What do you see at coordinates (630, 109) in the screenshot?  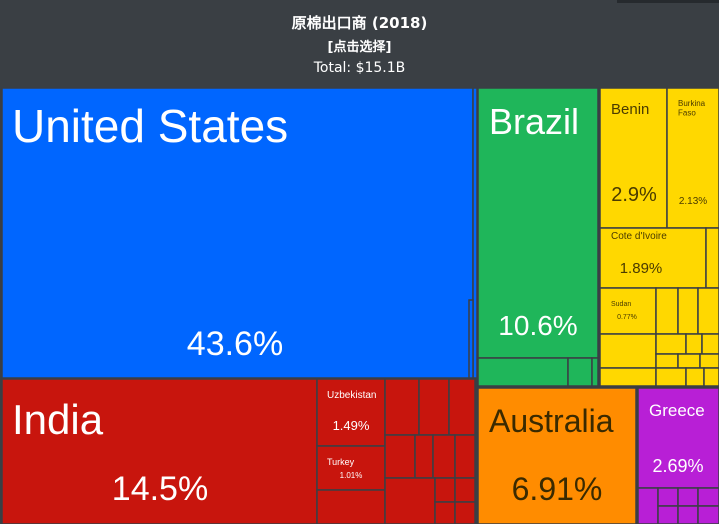 I see `tile-benin-name: Benin` at bounding box center [630, 109].